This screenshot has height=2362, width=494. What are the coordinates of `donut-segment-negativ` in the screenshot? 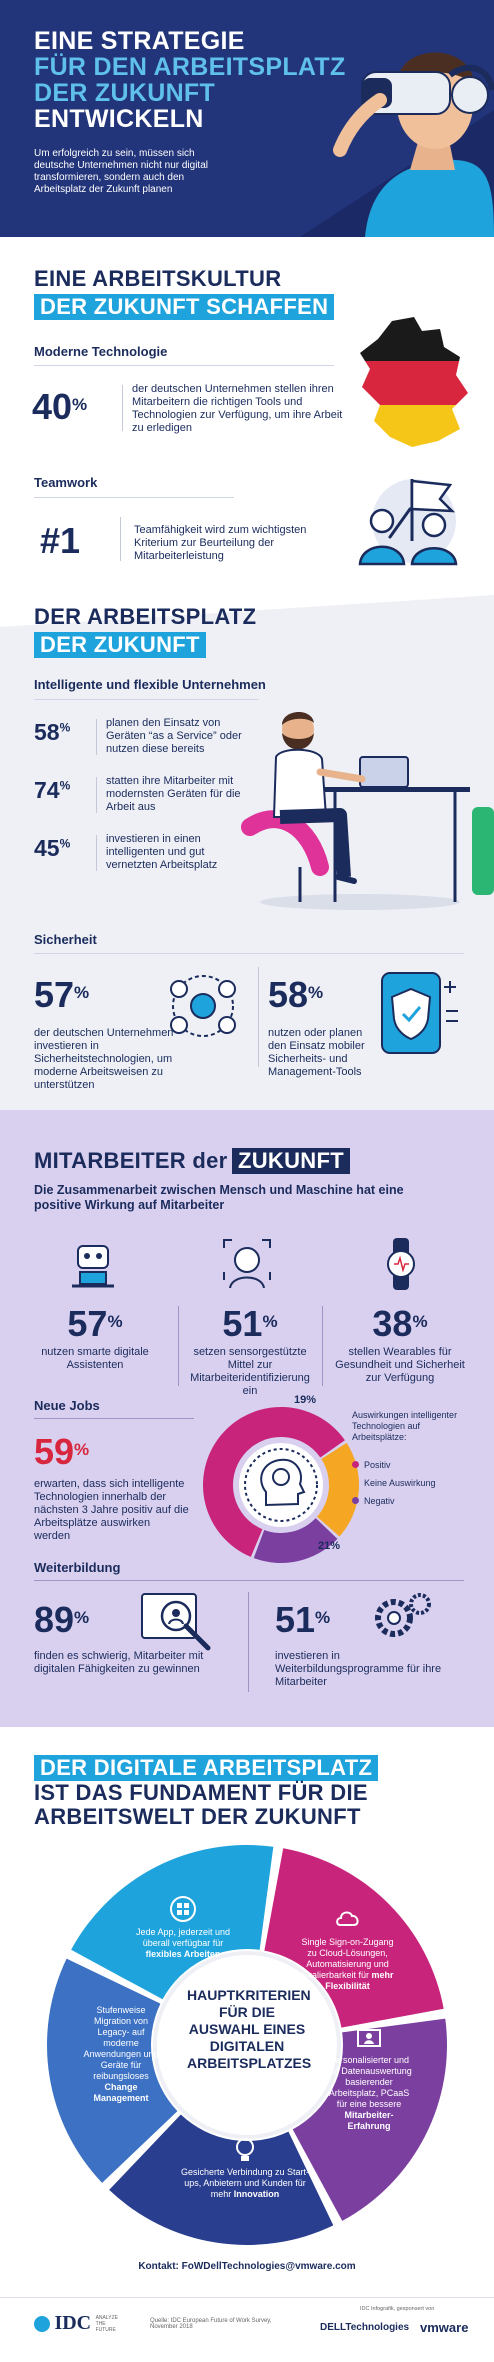 It's located at (295, 1540).